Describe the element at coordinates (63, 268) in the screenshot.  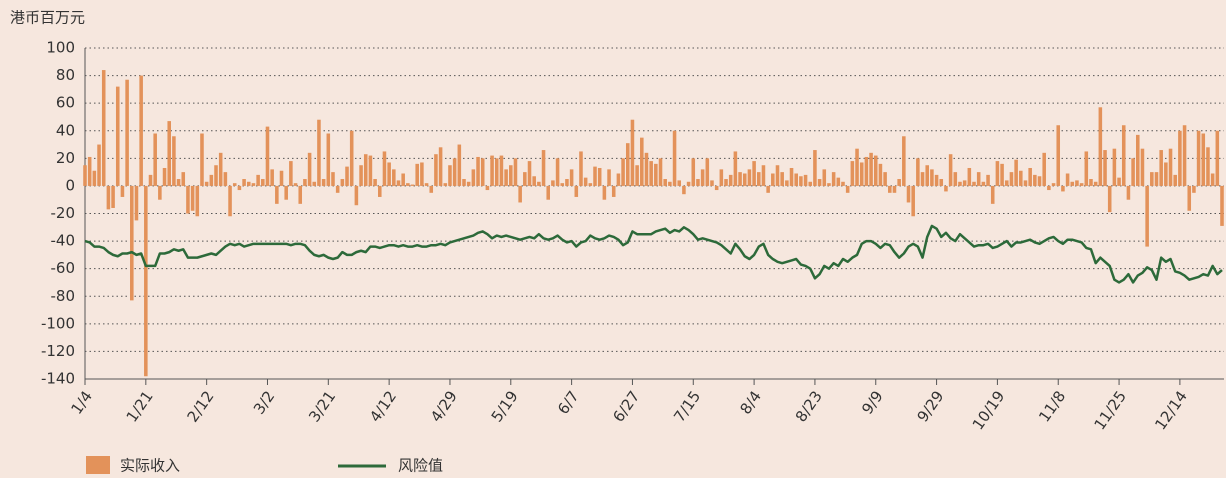
I see `y-tick-label: -60` at that location.